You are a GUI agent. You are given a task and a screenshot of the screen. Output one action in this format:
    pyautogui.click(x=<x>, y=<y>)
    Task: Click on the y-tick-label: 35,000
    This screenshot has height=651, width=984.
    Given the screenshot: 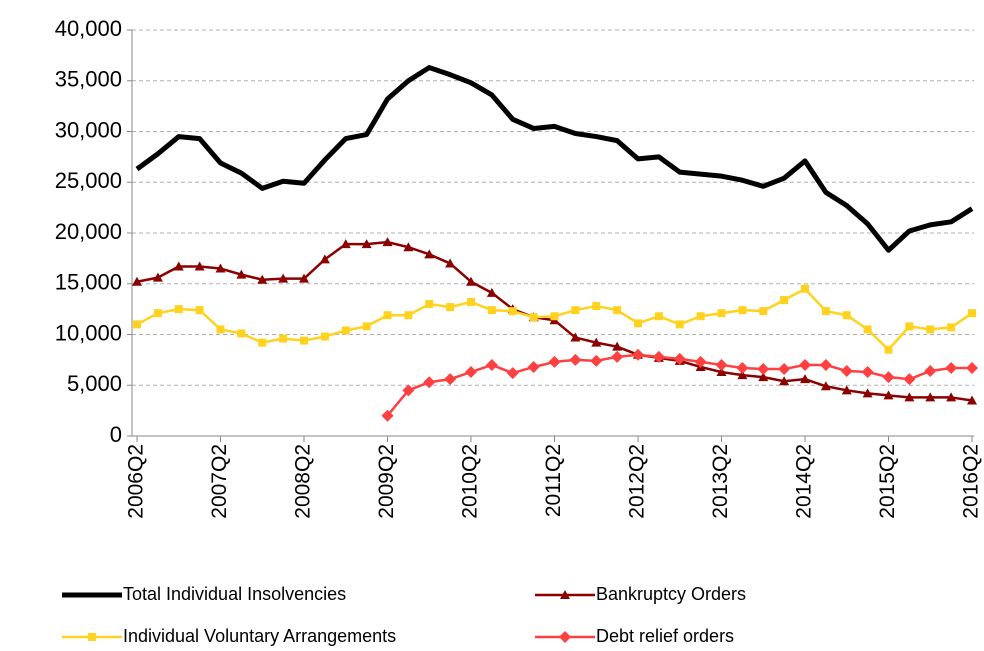 What is the action you would take?
    pyautogui.click(x=88, y=79)
    